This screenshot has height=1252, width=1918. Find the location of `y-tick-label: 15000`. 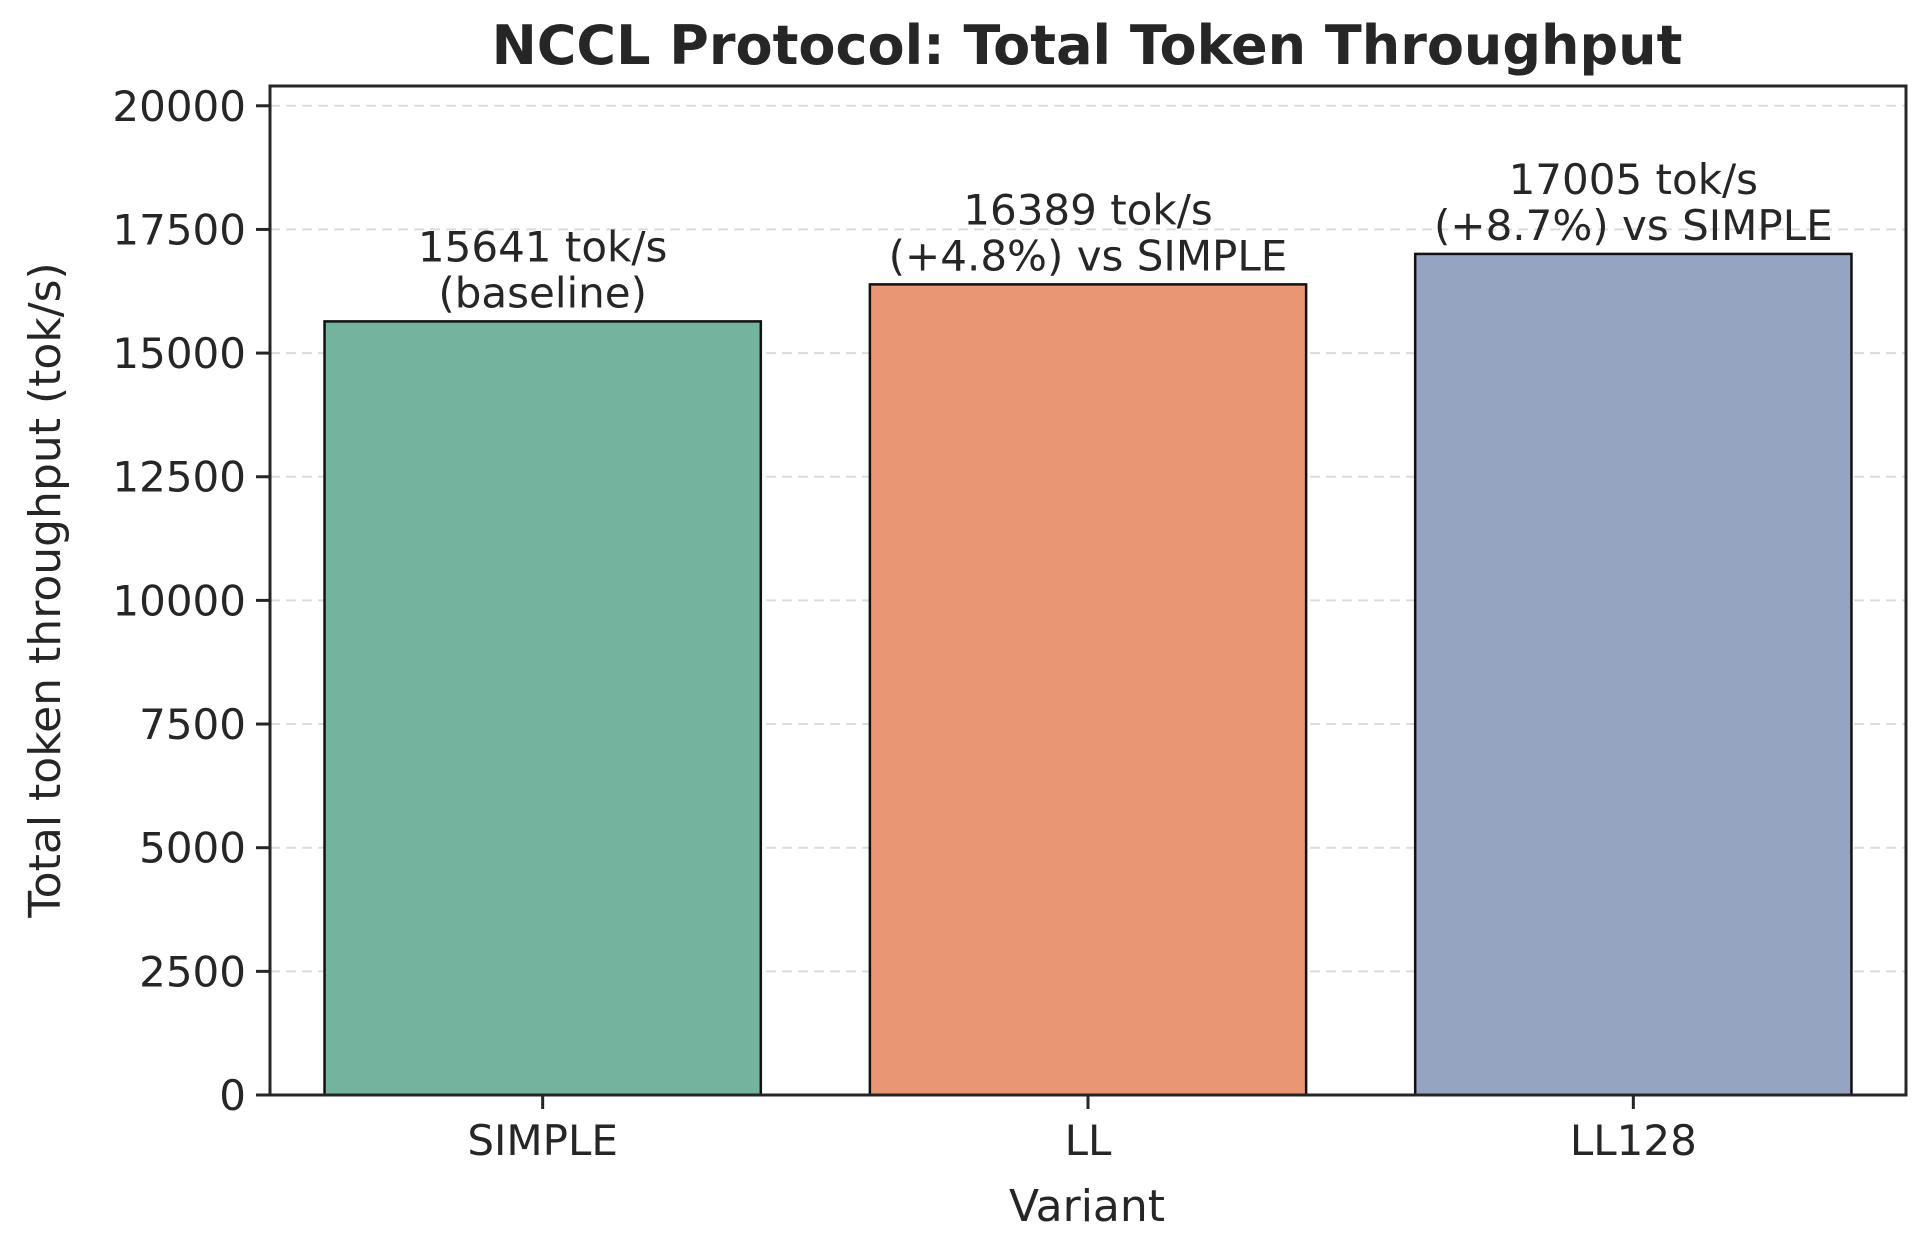

y-tick-label: 15000 is located at coordinates (179, 353).